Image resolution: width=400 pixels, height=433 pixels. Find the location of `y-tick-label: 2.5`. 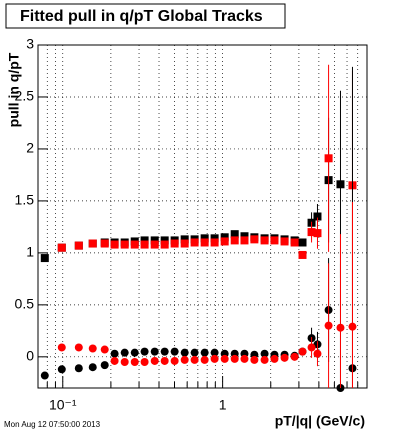

y-tick-label: 2.5 is located at coordinates (25, 96).